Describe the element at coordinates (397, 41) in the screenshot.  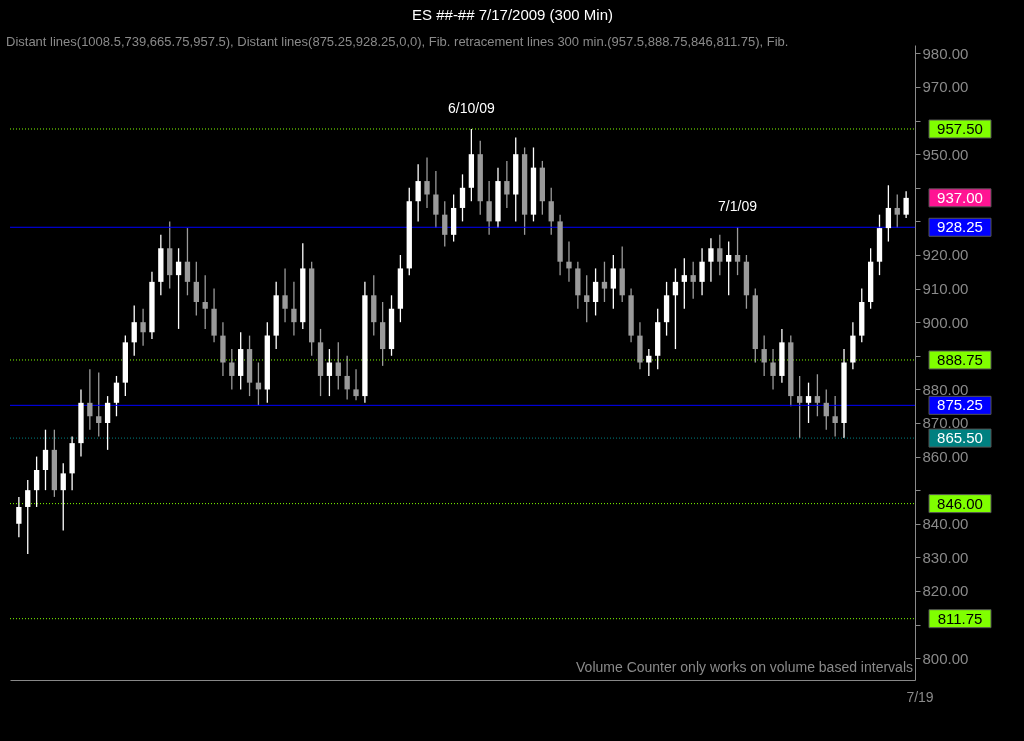
I see `chart-subtitle: Distant lines(1008.5,739,665.75,957.5), Distant lines(875.25,928.25,0,0), Fib. retracement lines 300 min.(957.5,888.75,846,811.75), Fib.` at that location.